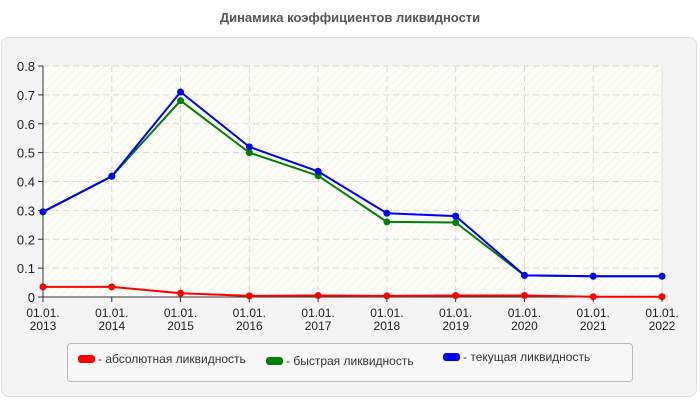 The height and width of the screenshot is (400, 700). What do you see at coordinates (527, 357) in the screenshot?
I see `legend-label: - текущая ликвидность` at bounding box center [527, 357].